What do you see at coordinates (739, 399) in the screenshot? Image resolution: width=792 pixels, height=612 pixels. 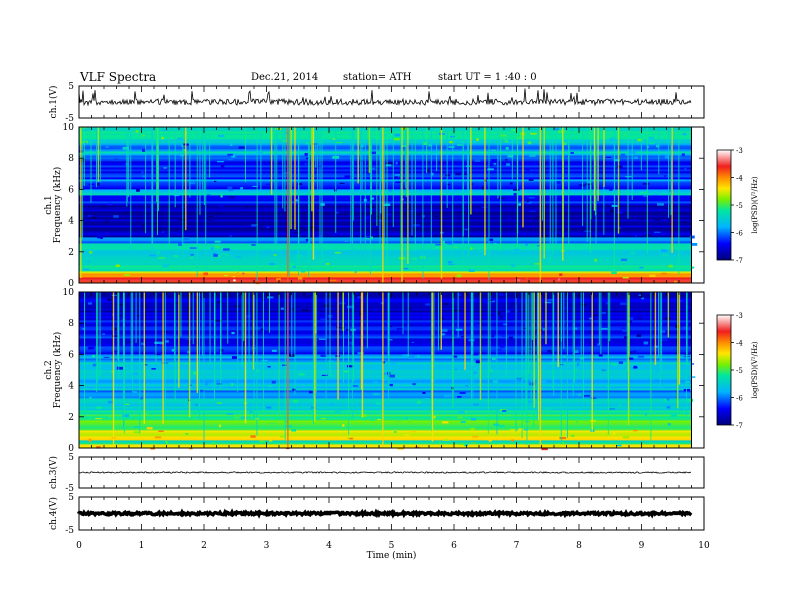 I see `ch2-spectrogram-colorbar-tick: -6` at bounding box center [739, 399].